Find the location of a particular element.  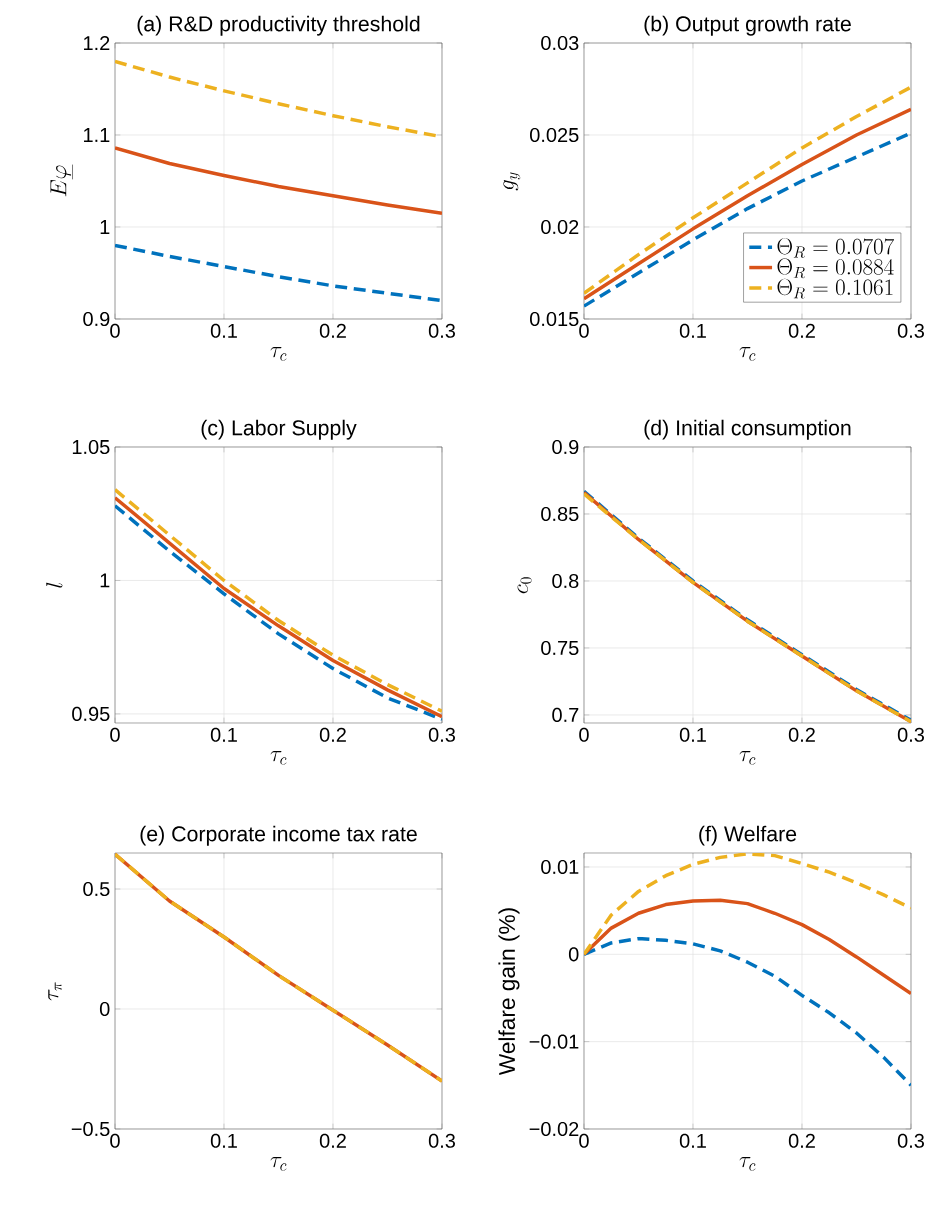

y-tick-label: 0.02 is located at coordinates (560, 227).